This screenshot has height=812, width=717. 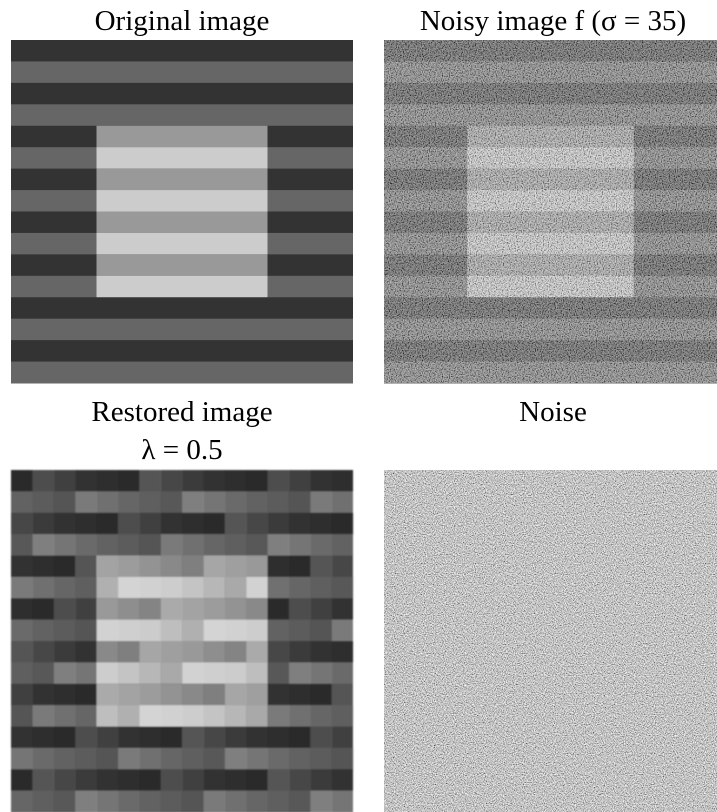 I want to click on panel-title: Noisy image f (σ = 35), so click(x=553, y=21).